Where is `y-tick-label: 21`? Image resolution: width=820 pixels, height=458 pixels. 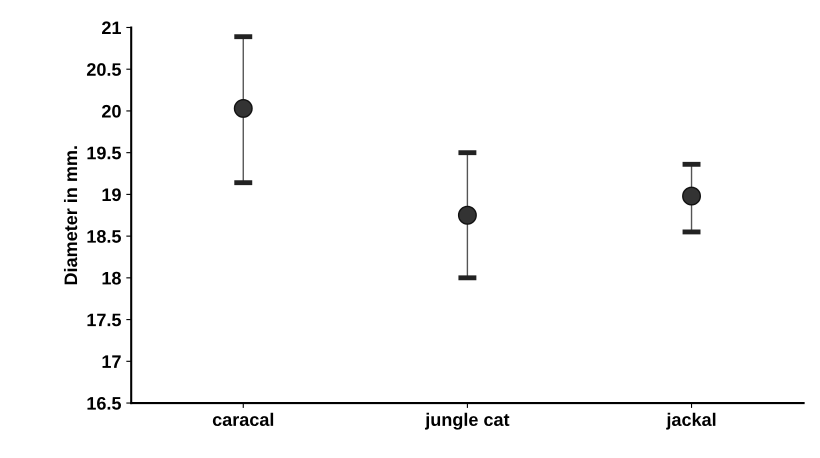 y-tick-label: 21 is located at coordinates (111, 27).